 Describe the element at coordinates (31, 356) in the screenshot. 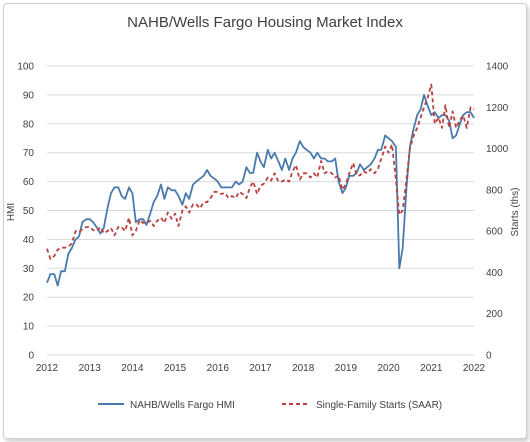

I see `y-tick-label: 0` at that location.